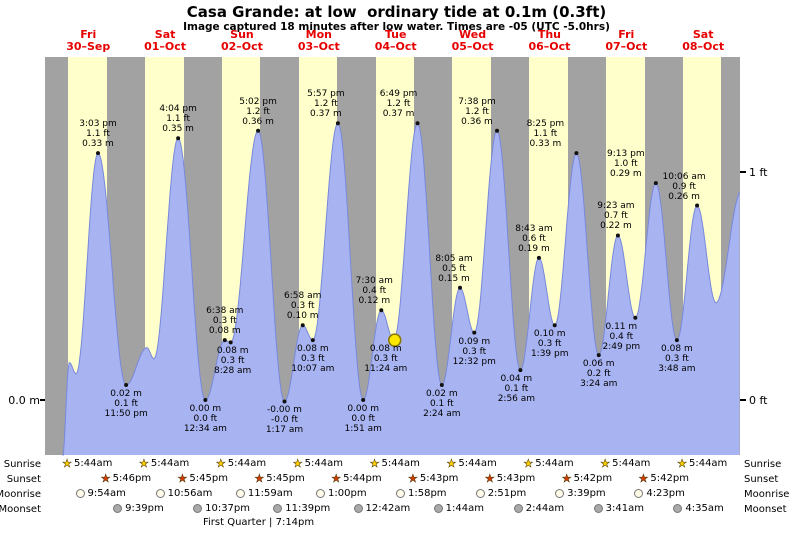 This screenshot has width=793, height=539. Describe the element at coordinates (704, 508) in the screenshot. I see `moonset-time: 4:35am` at that location.